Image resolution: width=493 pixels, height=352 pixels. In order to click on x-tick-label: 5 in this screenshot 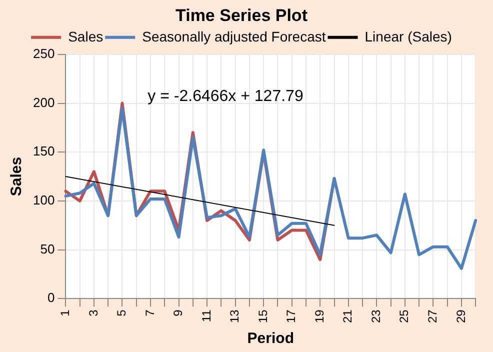, I will do `click(121, 312)`.